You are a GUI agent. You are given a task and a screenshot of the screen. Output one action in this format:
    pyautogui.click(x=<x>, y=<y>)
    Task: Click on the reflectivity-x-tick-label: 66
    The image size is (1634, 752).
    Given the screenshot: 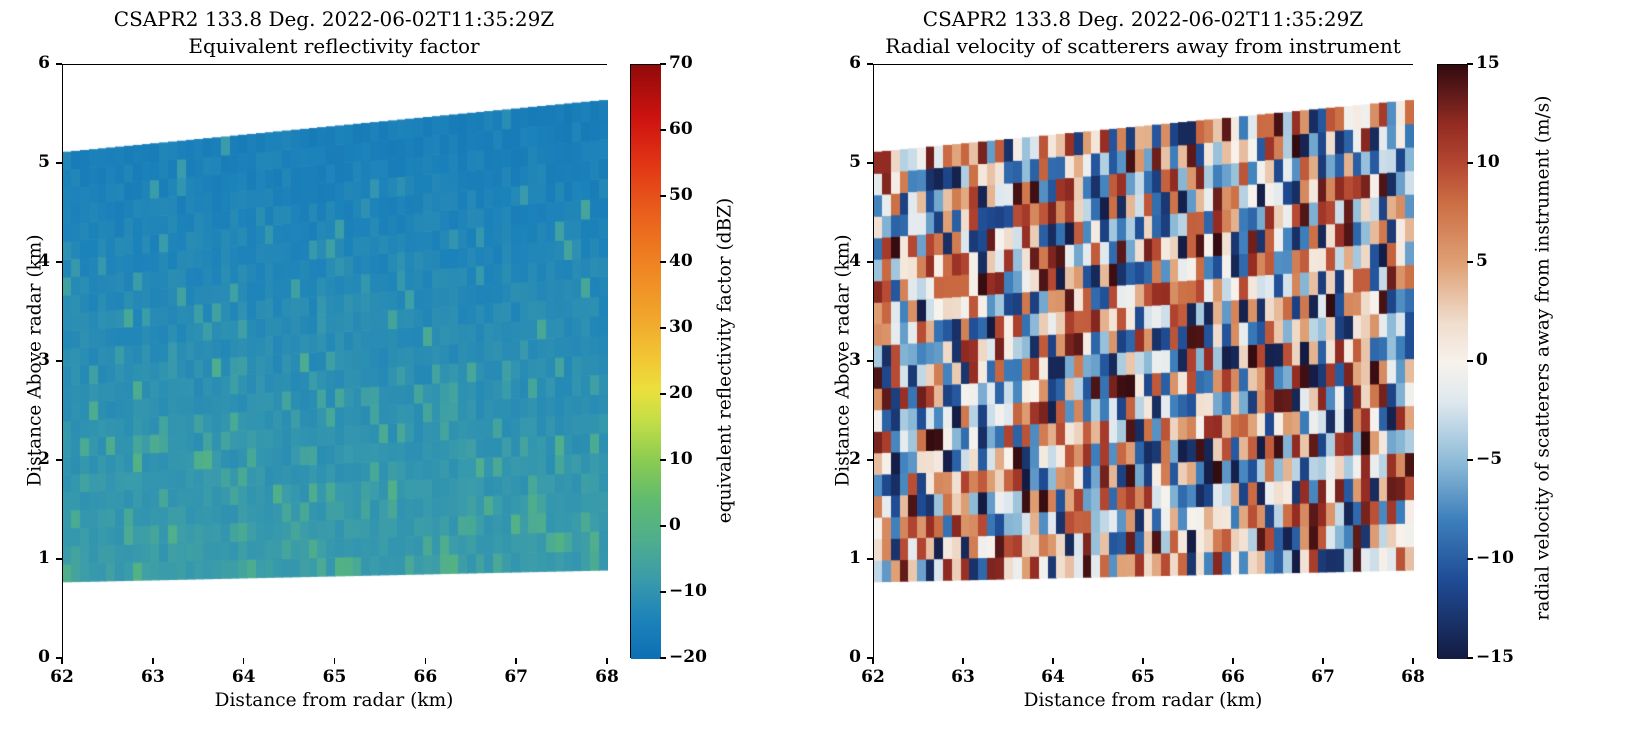 What is the action you would take?
    pyautogui.click(x=425, y=677)
    